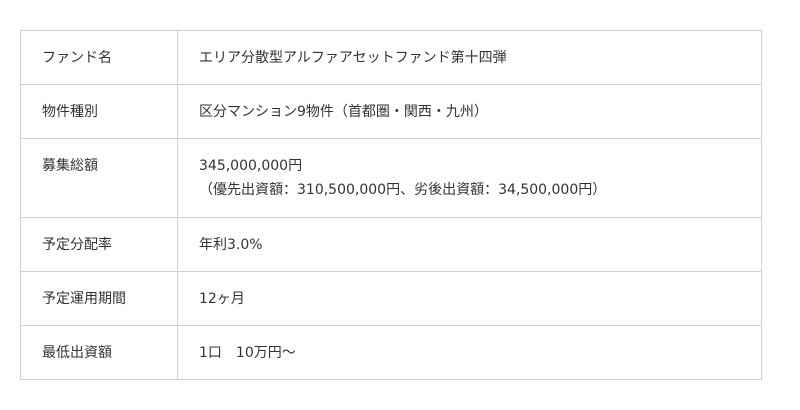 The height and width of the screenshot is (410, 800). I want to click on row-value: 12ヶ月, so click(469, 298).